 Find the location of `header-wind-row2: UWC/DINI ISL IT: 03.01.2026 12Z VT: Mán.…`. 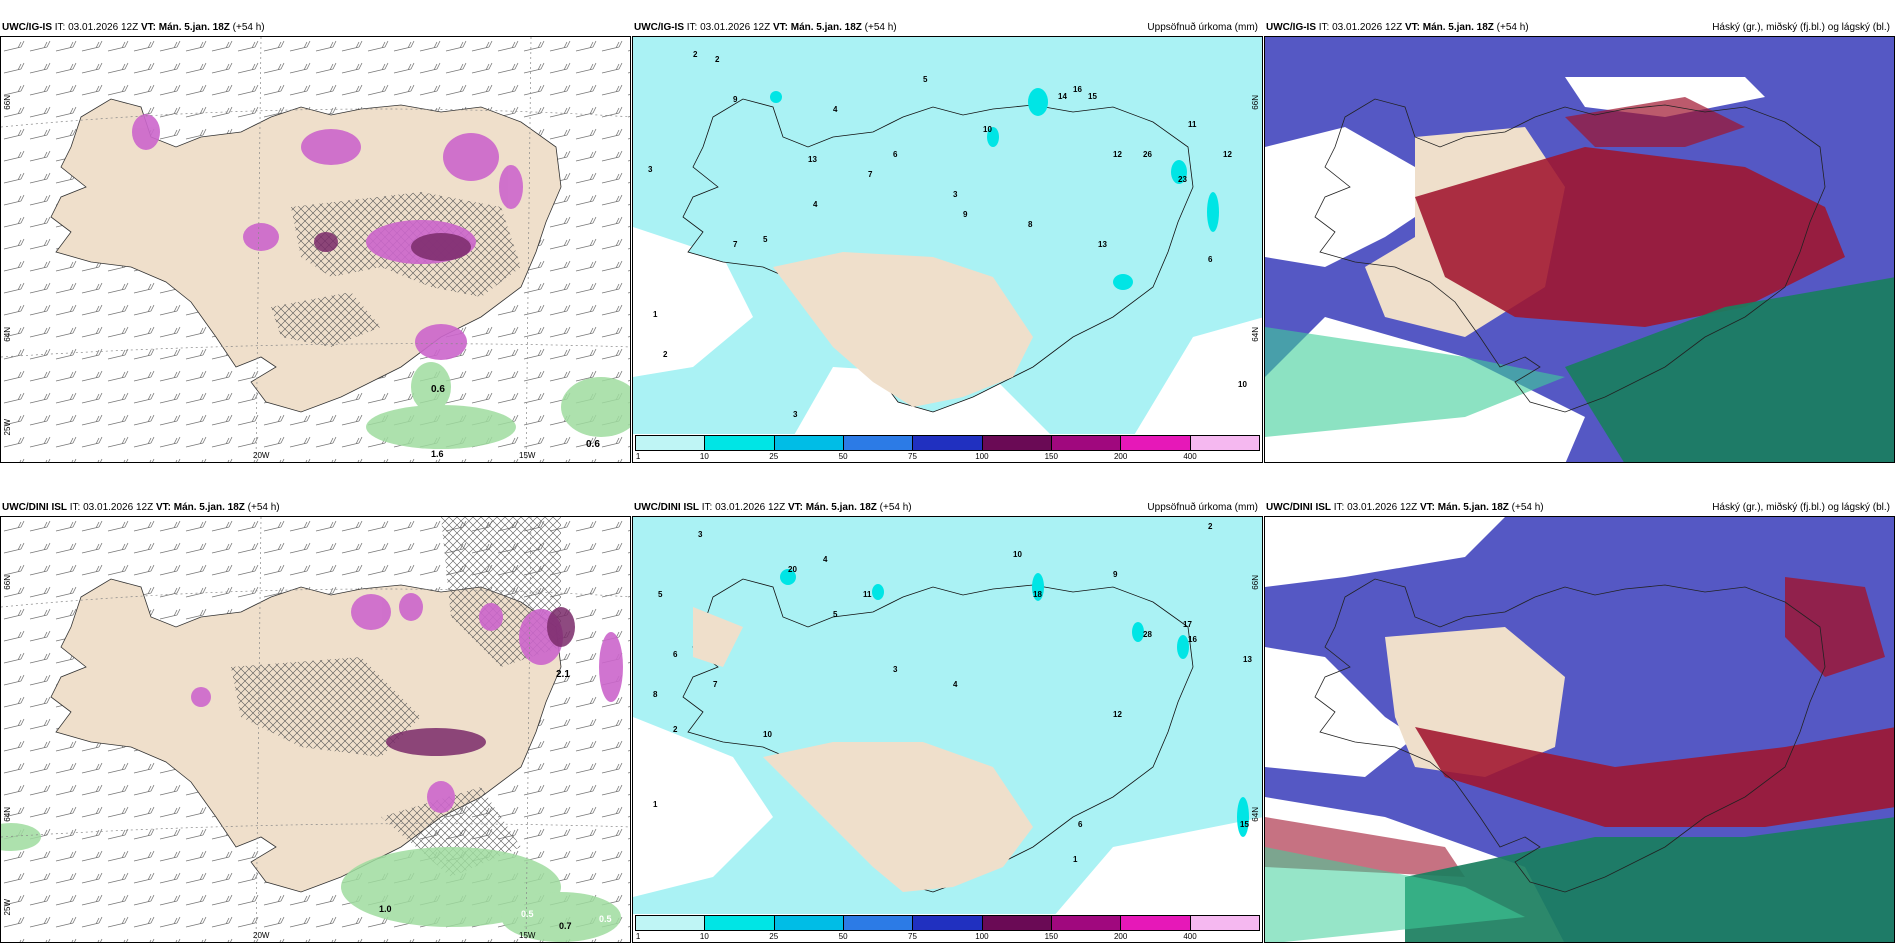

header-wind-row2: UWC/DINI ISL IT: 03.01.2026 12Z VT: Mán.… is located at coordinates (315, 508).